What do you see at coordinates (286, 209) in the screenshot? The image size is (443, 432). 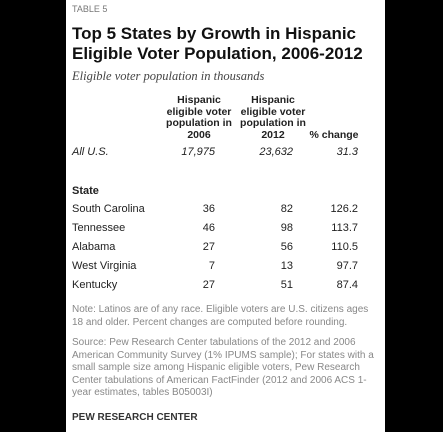 I see `cell-value: 82` at bounding box center [286, 209].